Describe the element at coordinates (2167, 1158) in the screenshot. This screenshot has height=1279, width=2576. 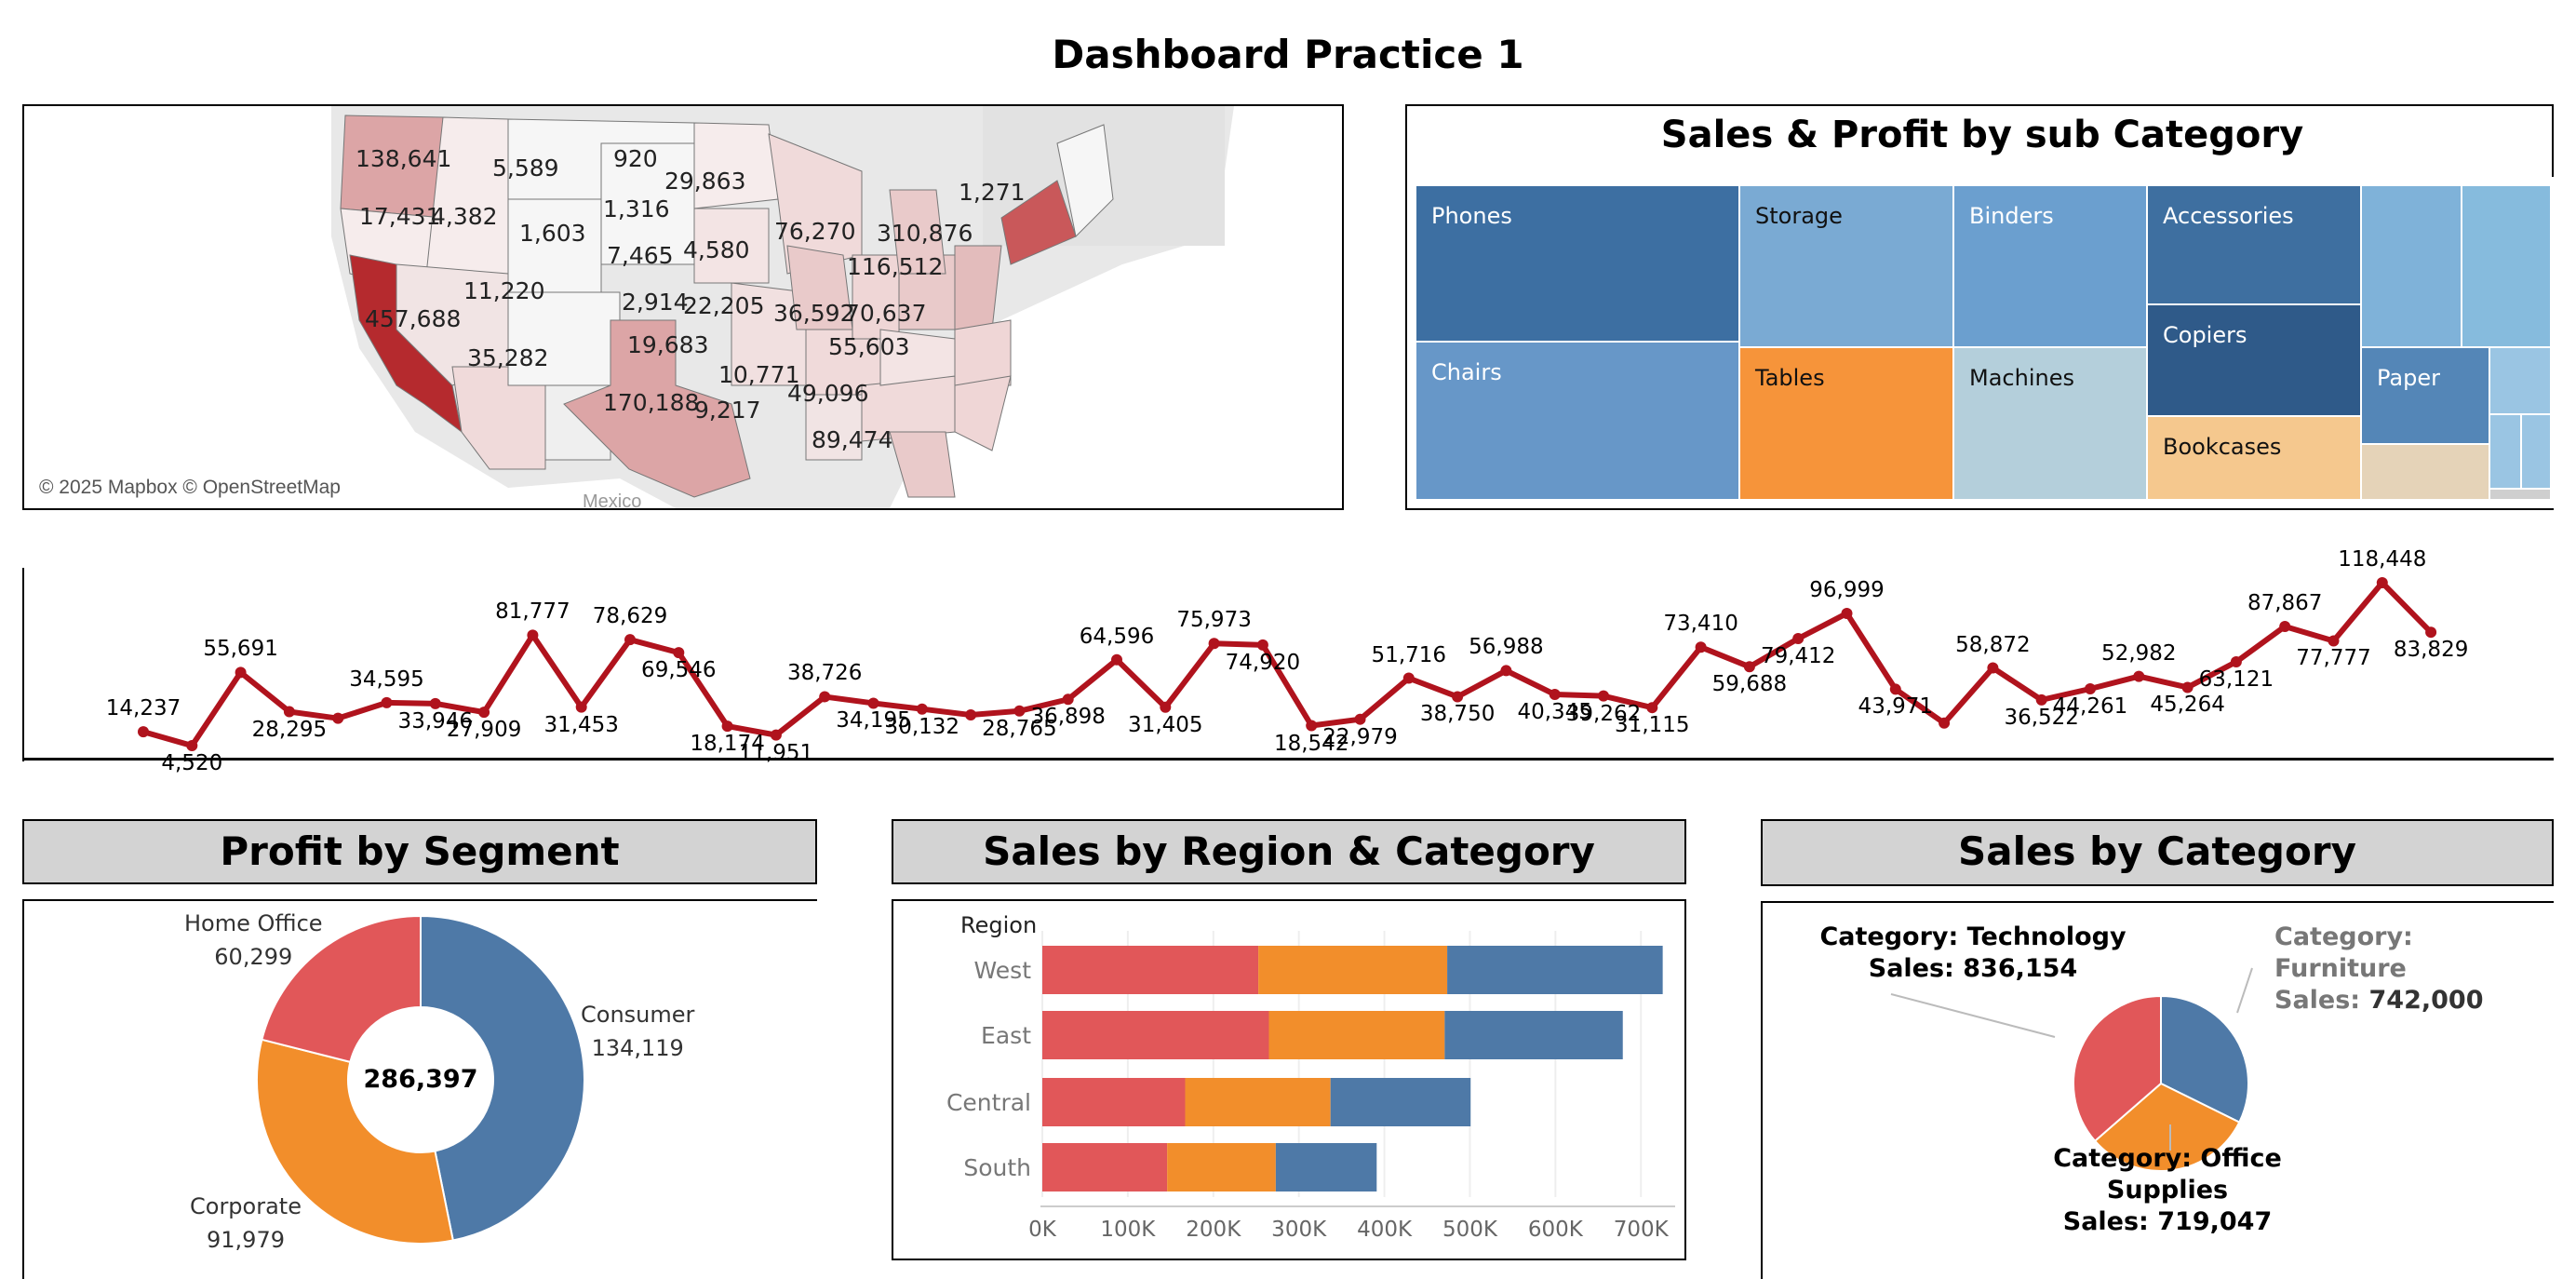
I see `pie-label-line: Category: Office` at that location.